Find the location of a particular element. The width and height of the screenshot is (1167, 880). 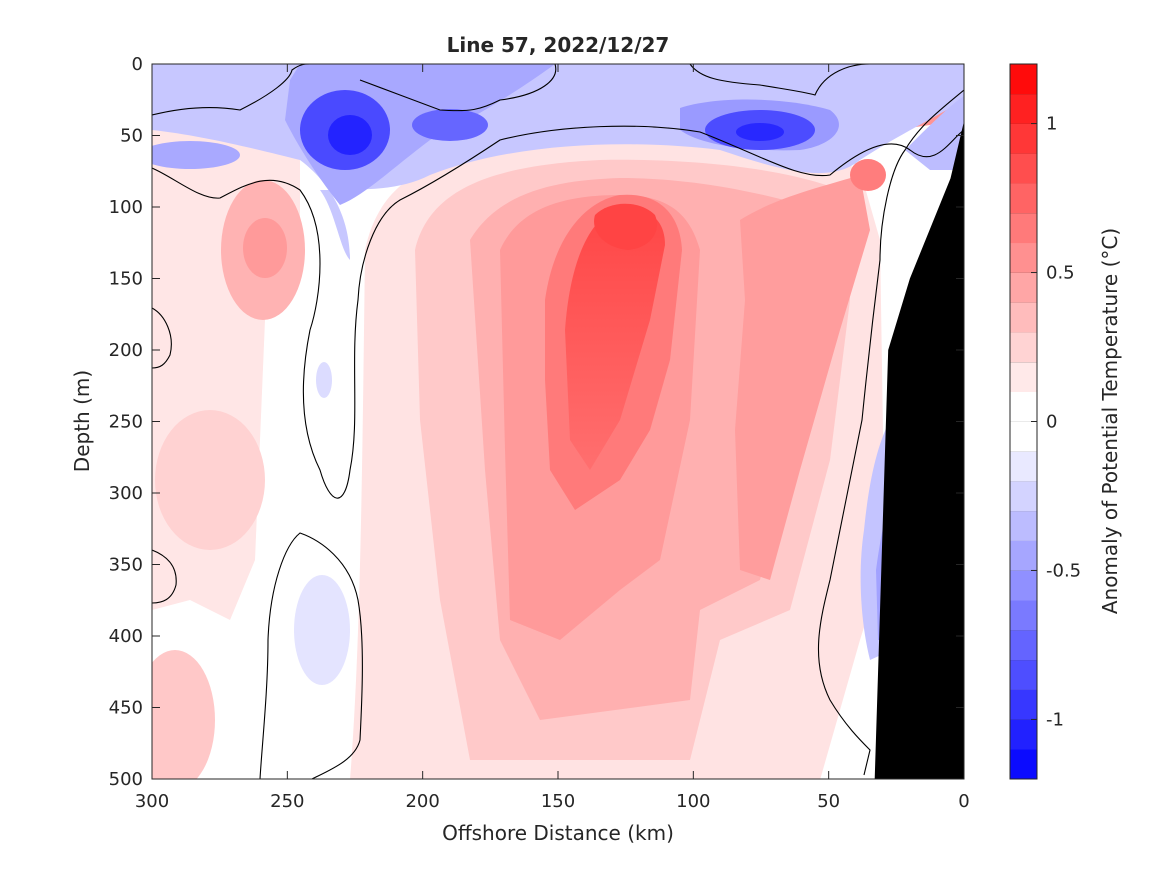

warm-core-inner is located at coordinates (615, 339).